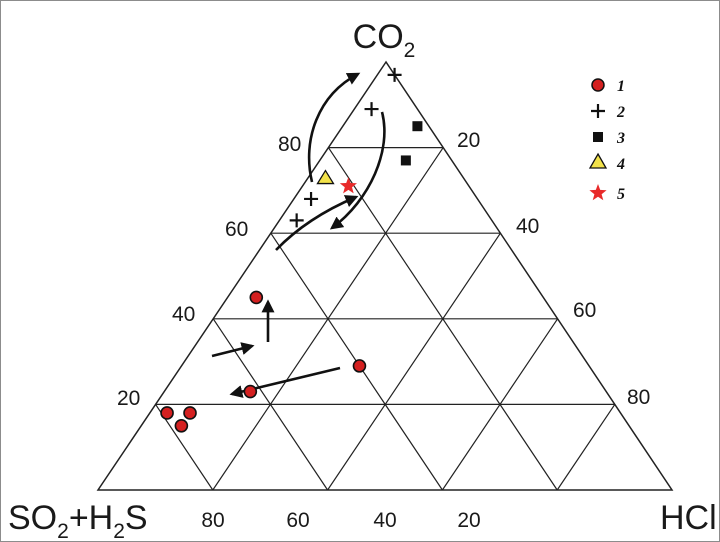  I want to click on legend-label-1: 1, so click(621, 86).